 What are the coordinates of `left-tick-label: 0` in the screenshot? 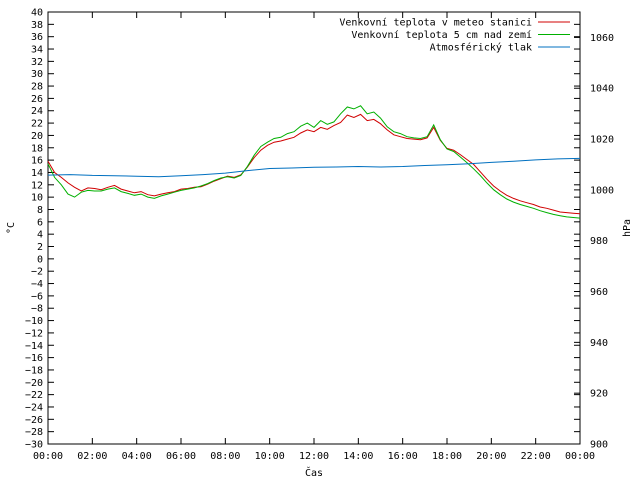 It's located at (40, 259).